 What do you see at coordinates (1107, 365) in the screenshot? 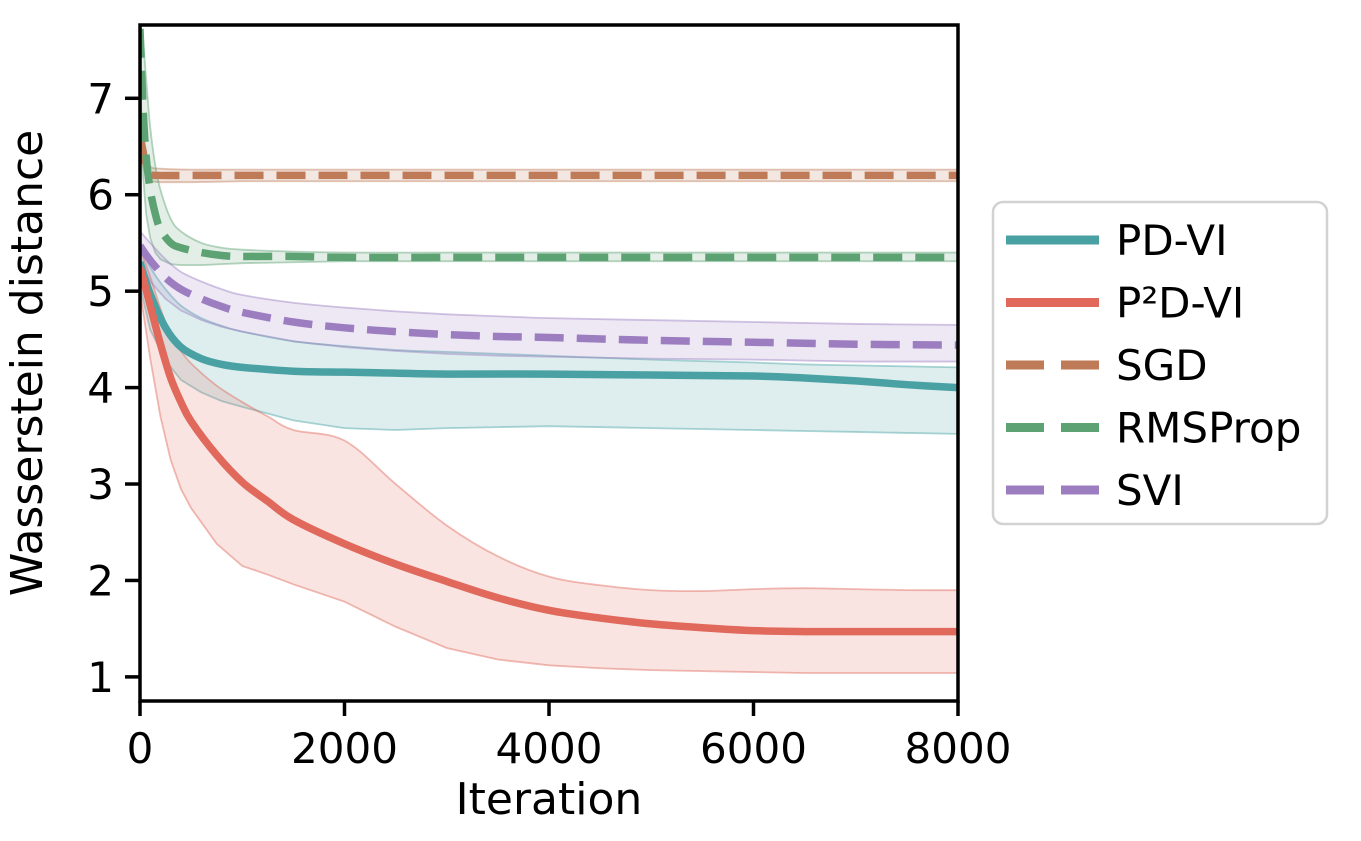
I see `legend-entry-SGD: SGD` at bounding box center [1107, 365].